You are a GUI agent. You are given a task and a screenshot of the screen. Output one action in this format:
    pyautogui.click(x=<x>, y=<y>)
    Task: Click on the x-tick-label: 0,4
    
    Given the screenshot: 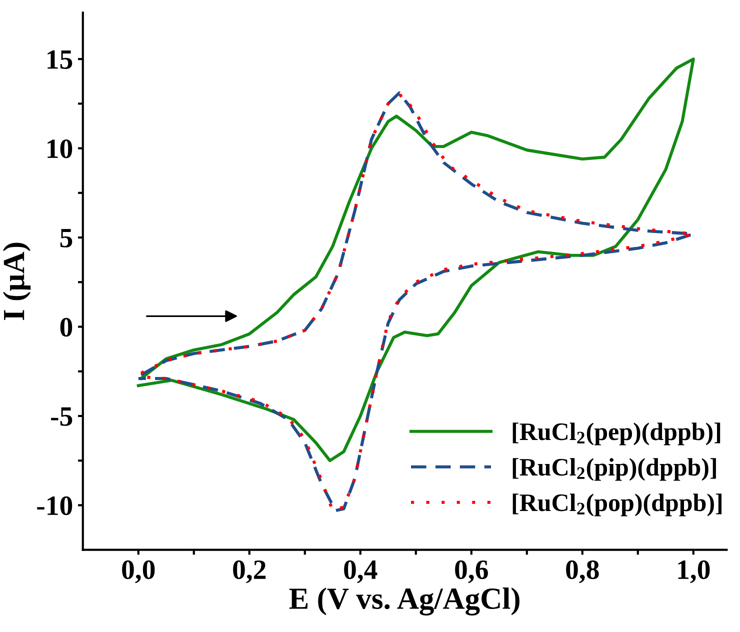 What is the action you would take?
    pyautogui.click(x=361, y=572)
    